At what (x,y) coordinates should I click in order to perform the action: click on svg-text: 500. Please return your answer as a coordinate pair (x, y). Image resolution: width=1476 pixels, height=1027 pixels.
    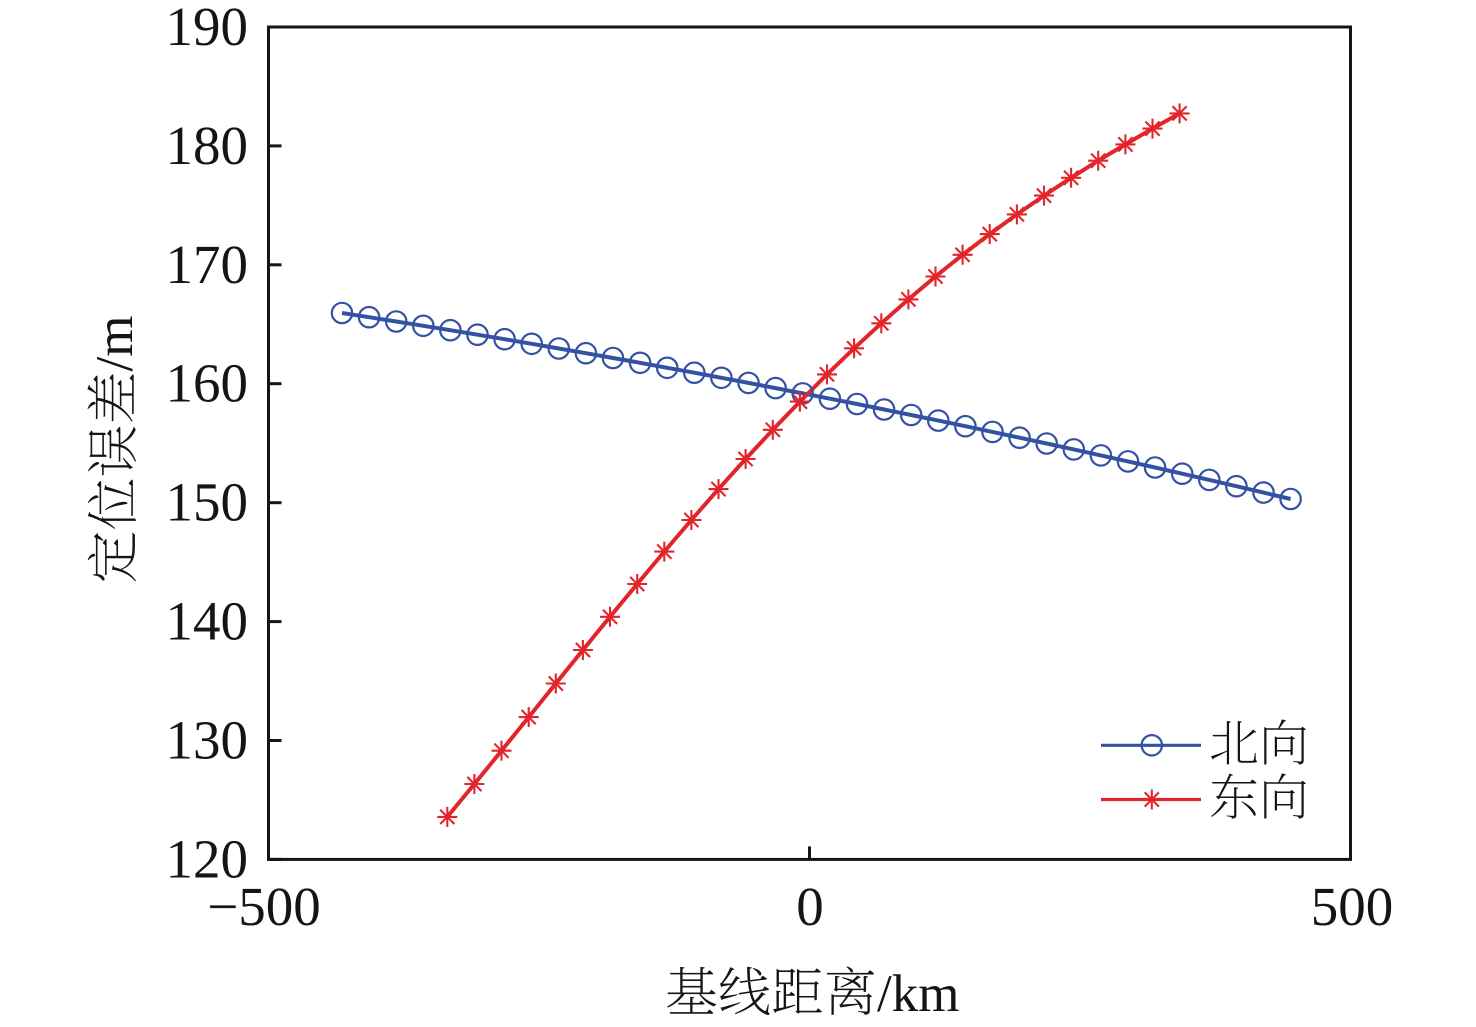
    Looking at the image, I should click on (1352, 906).